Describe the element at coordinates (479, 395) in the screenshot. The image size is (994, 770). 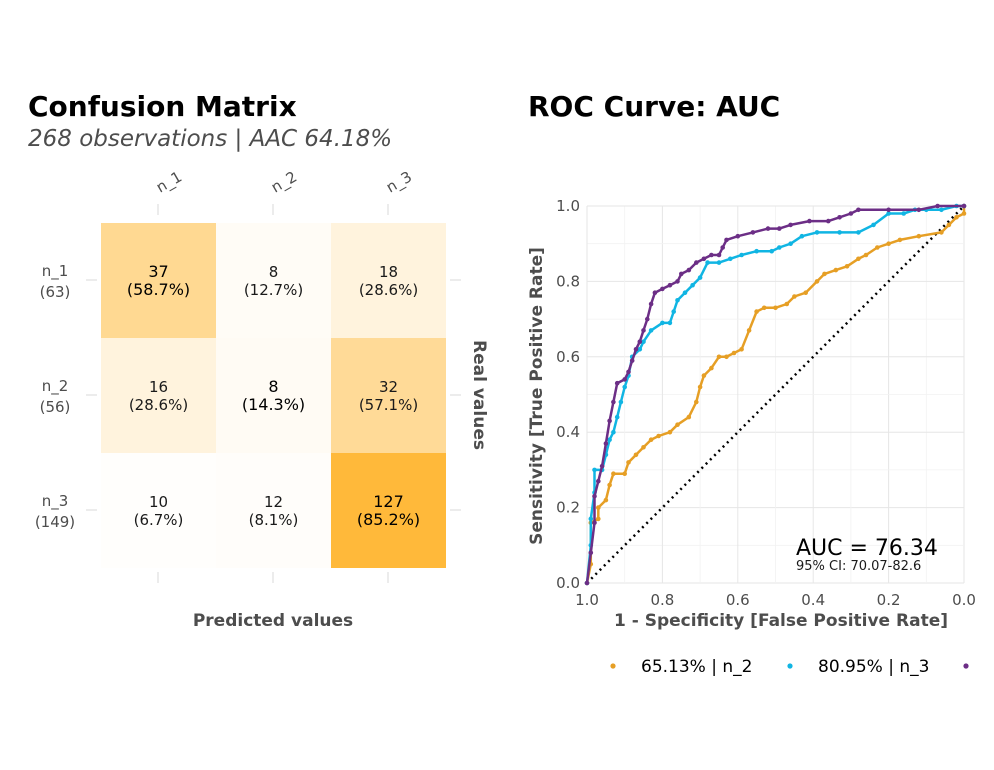
I see `cm-y-axis-title: Real values` at that location.